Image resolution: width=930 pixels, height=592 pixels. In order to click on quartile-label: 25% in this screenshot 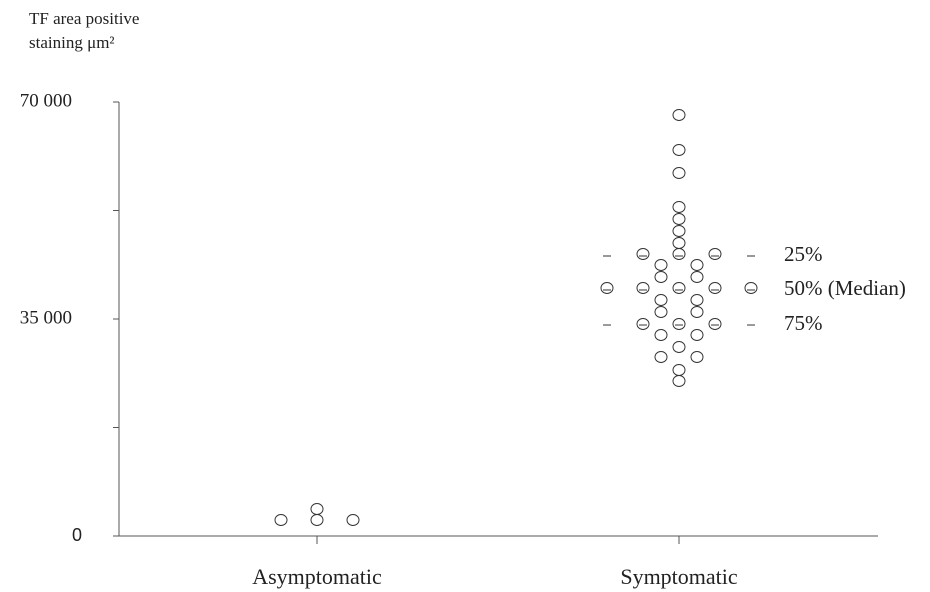, I will do `click(803, 254)`.